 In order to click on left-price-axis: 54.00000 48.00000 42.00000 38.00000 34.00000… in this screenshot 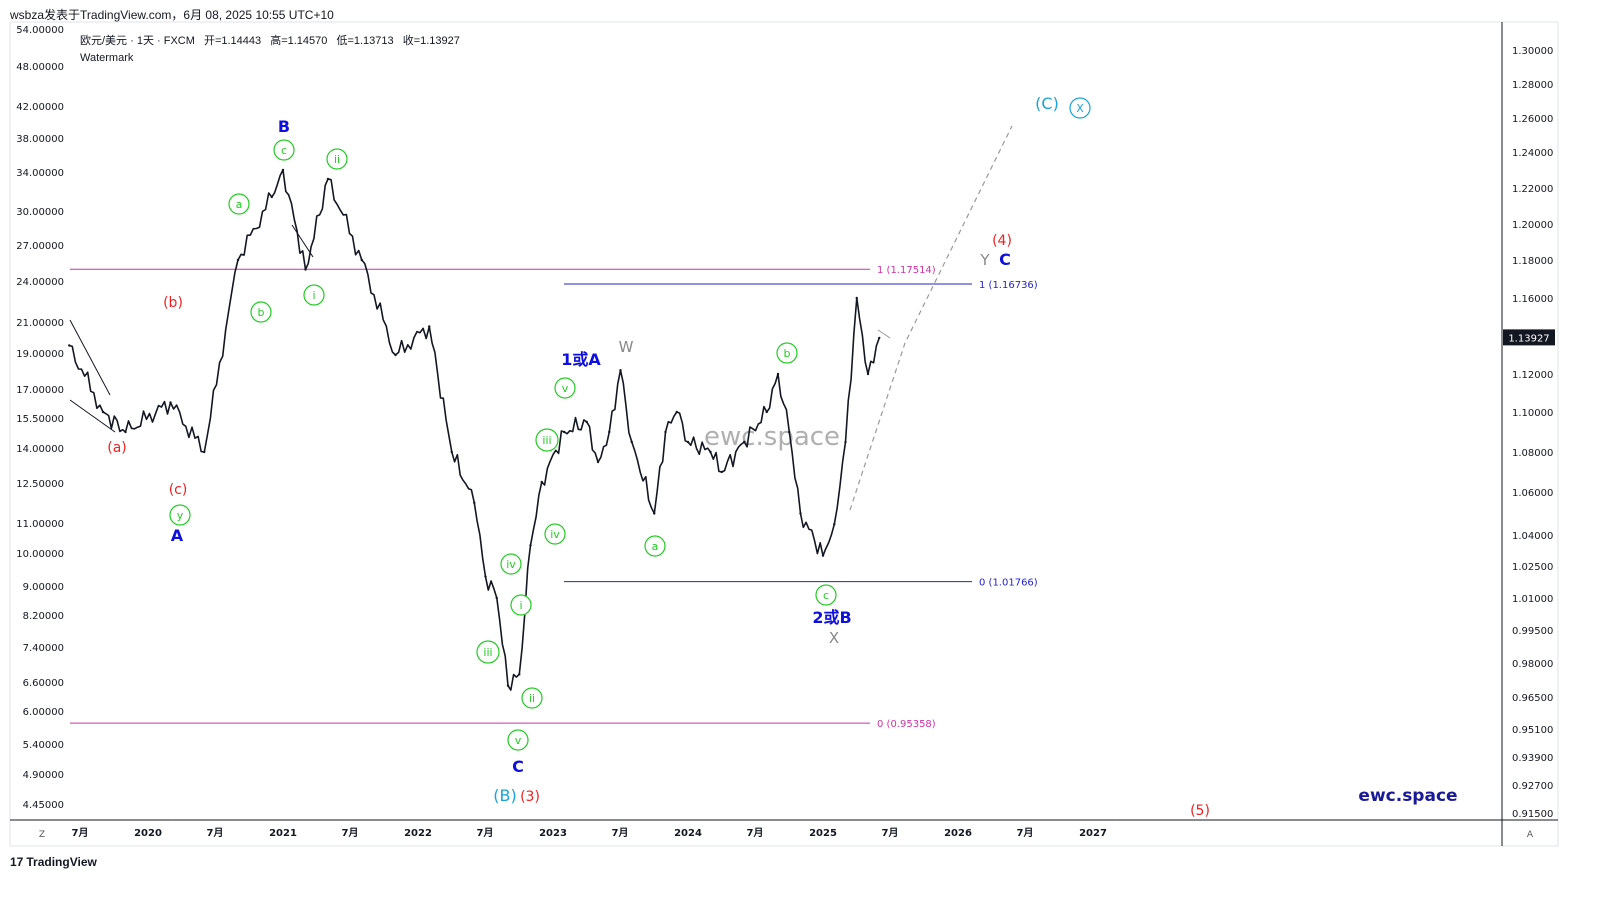, I will do `click(40, 418)`.